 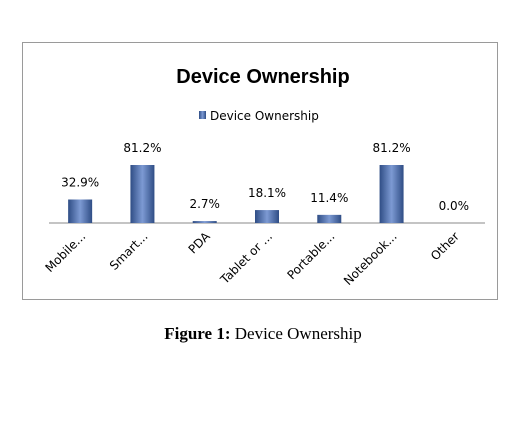 I want to click on data-label-1: 32.9%, so click(x=80, y=183).